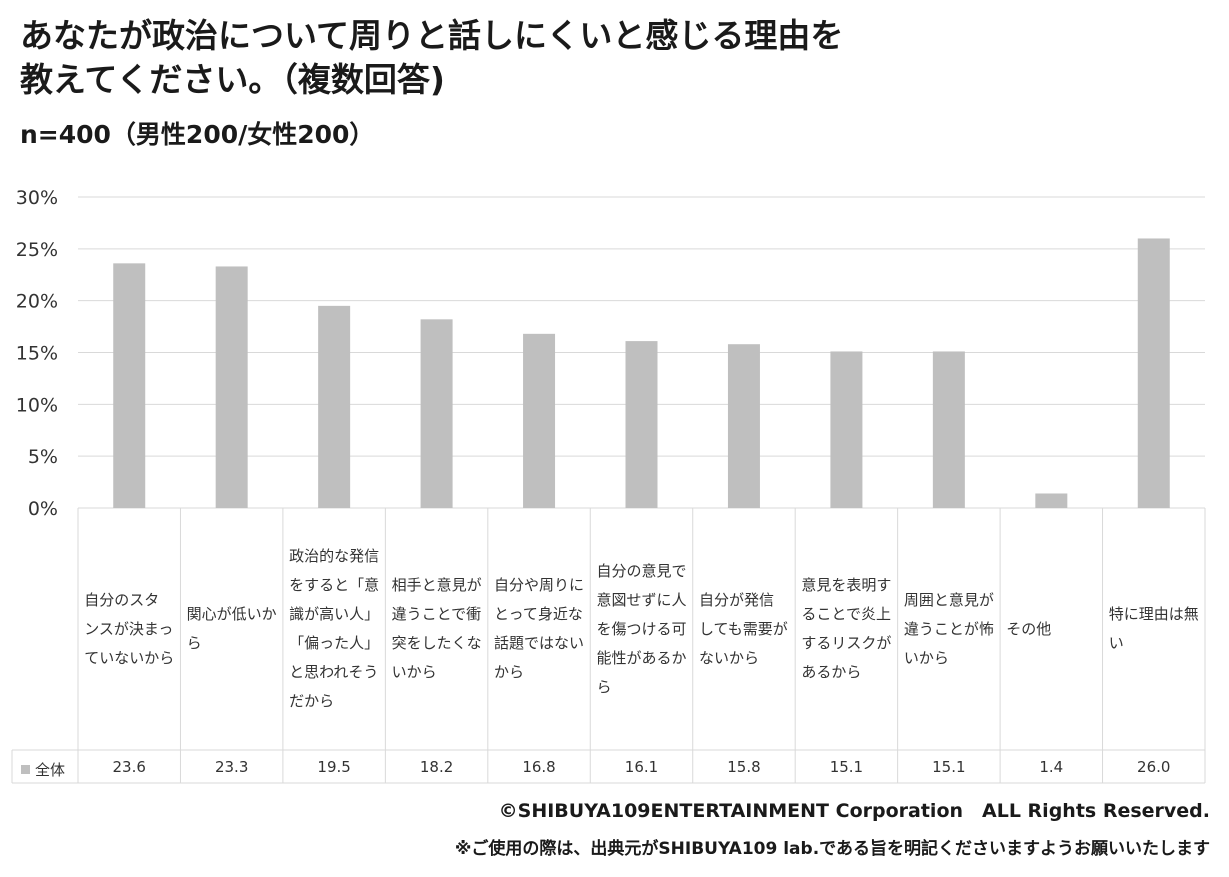 This screenshot has height=877, width=1229. Describe the element at coordinates (744, 766) in the screenshot. I see `data-table-value: 15.8` at that location.